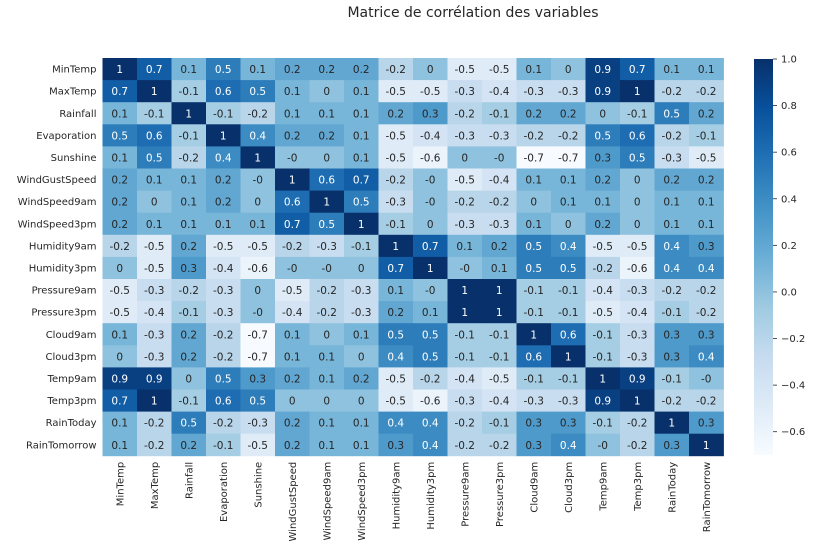 This screenshot has height=552, width=816. Describe the element at coordinates (71, 335) in the screenshot. I see `row-label-cloud9am: Cloud9am` at that location.